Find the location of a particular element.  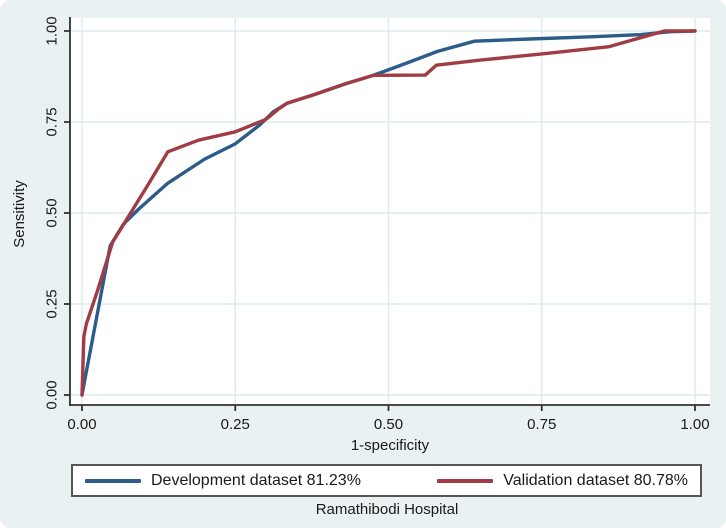

y-tick-label: 0.25 is located at coordinates (52, 303).